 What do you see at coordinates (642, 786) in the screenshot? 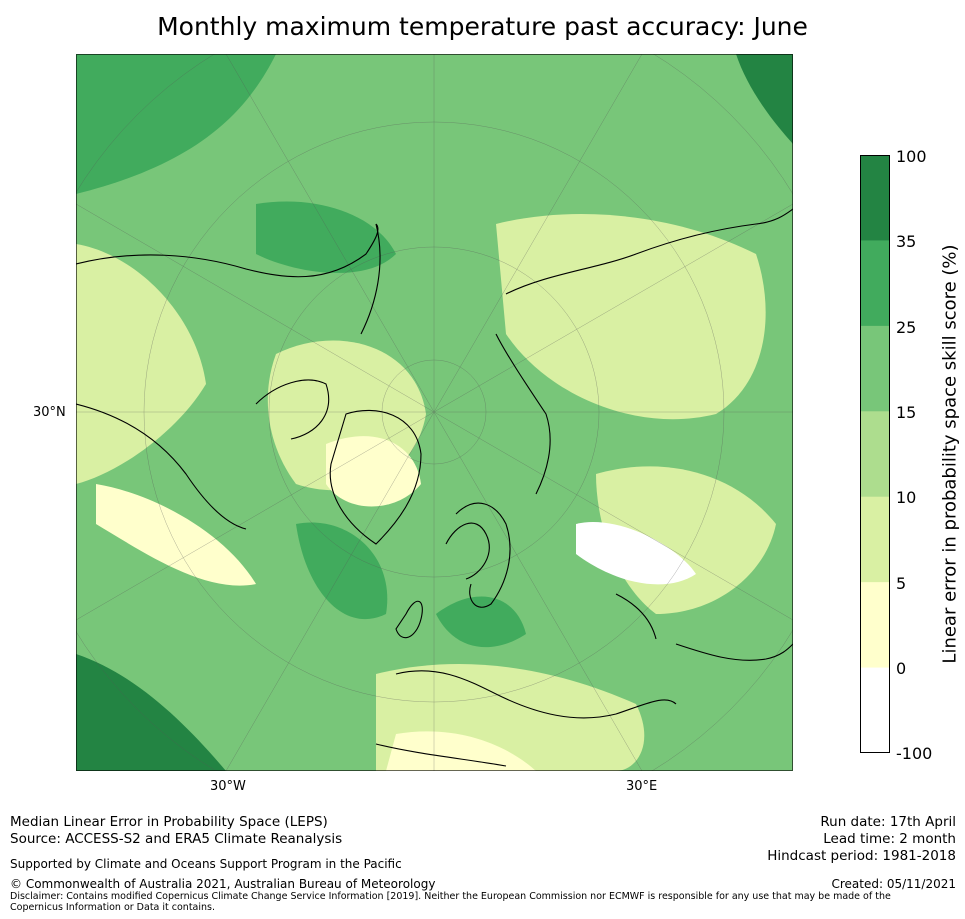
I see `lon-label-30e: 30°E` at bounding box center [642, 786].